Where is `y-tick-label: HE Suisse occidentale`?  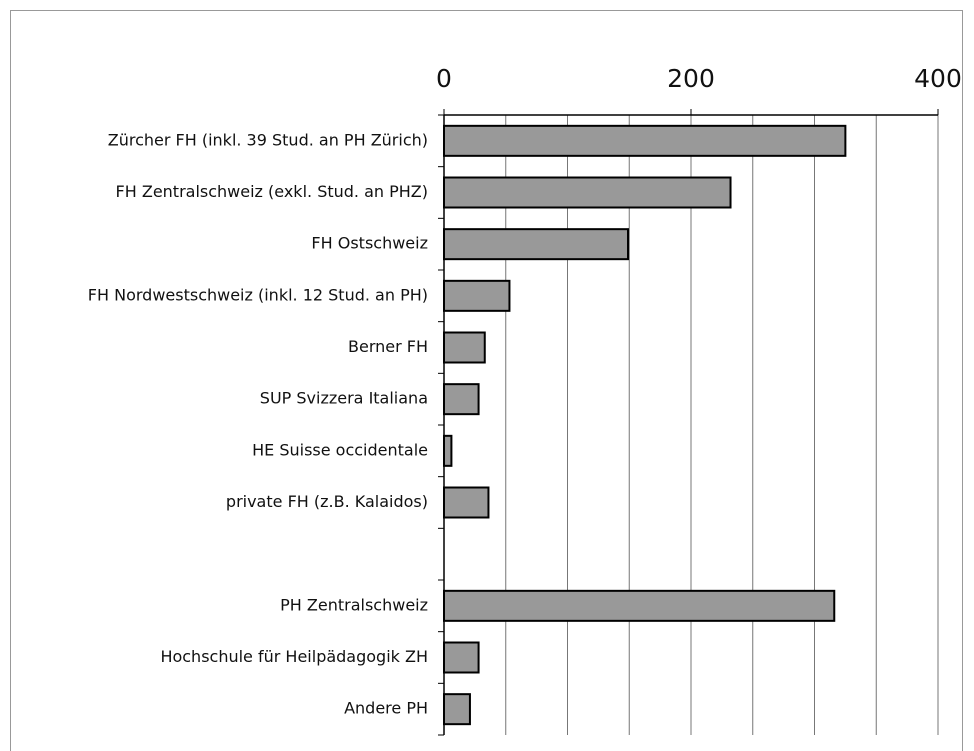
y-tick-label: HE Suisse occidentale is located at coordinates (340, 449).